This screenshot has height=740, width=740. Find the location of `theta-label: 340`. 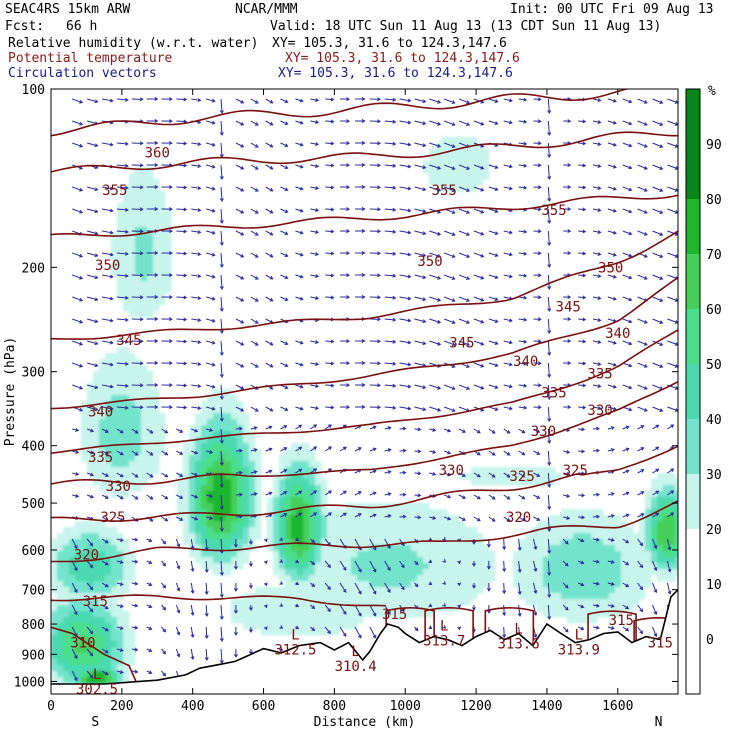

theta-label: 340 is located at coordinates (525, 362).